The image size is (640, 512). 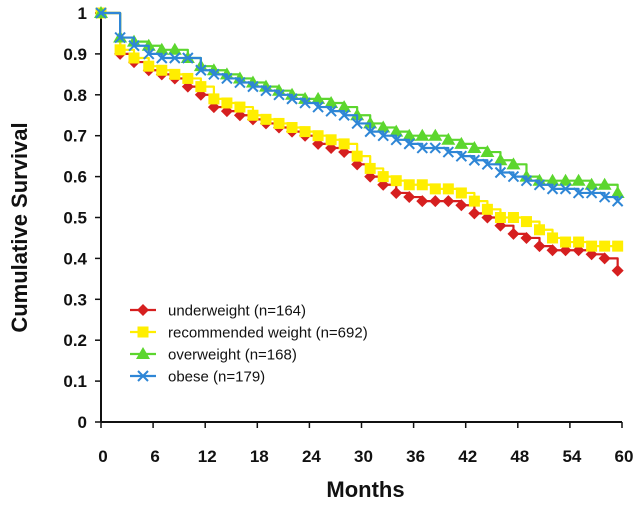 What do you see at coordinates (75, 340) in the screenshot?
I see `y-tick-label: 0.2` at bounding box center [75, 340].